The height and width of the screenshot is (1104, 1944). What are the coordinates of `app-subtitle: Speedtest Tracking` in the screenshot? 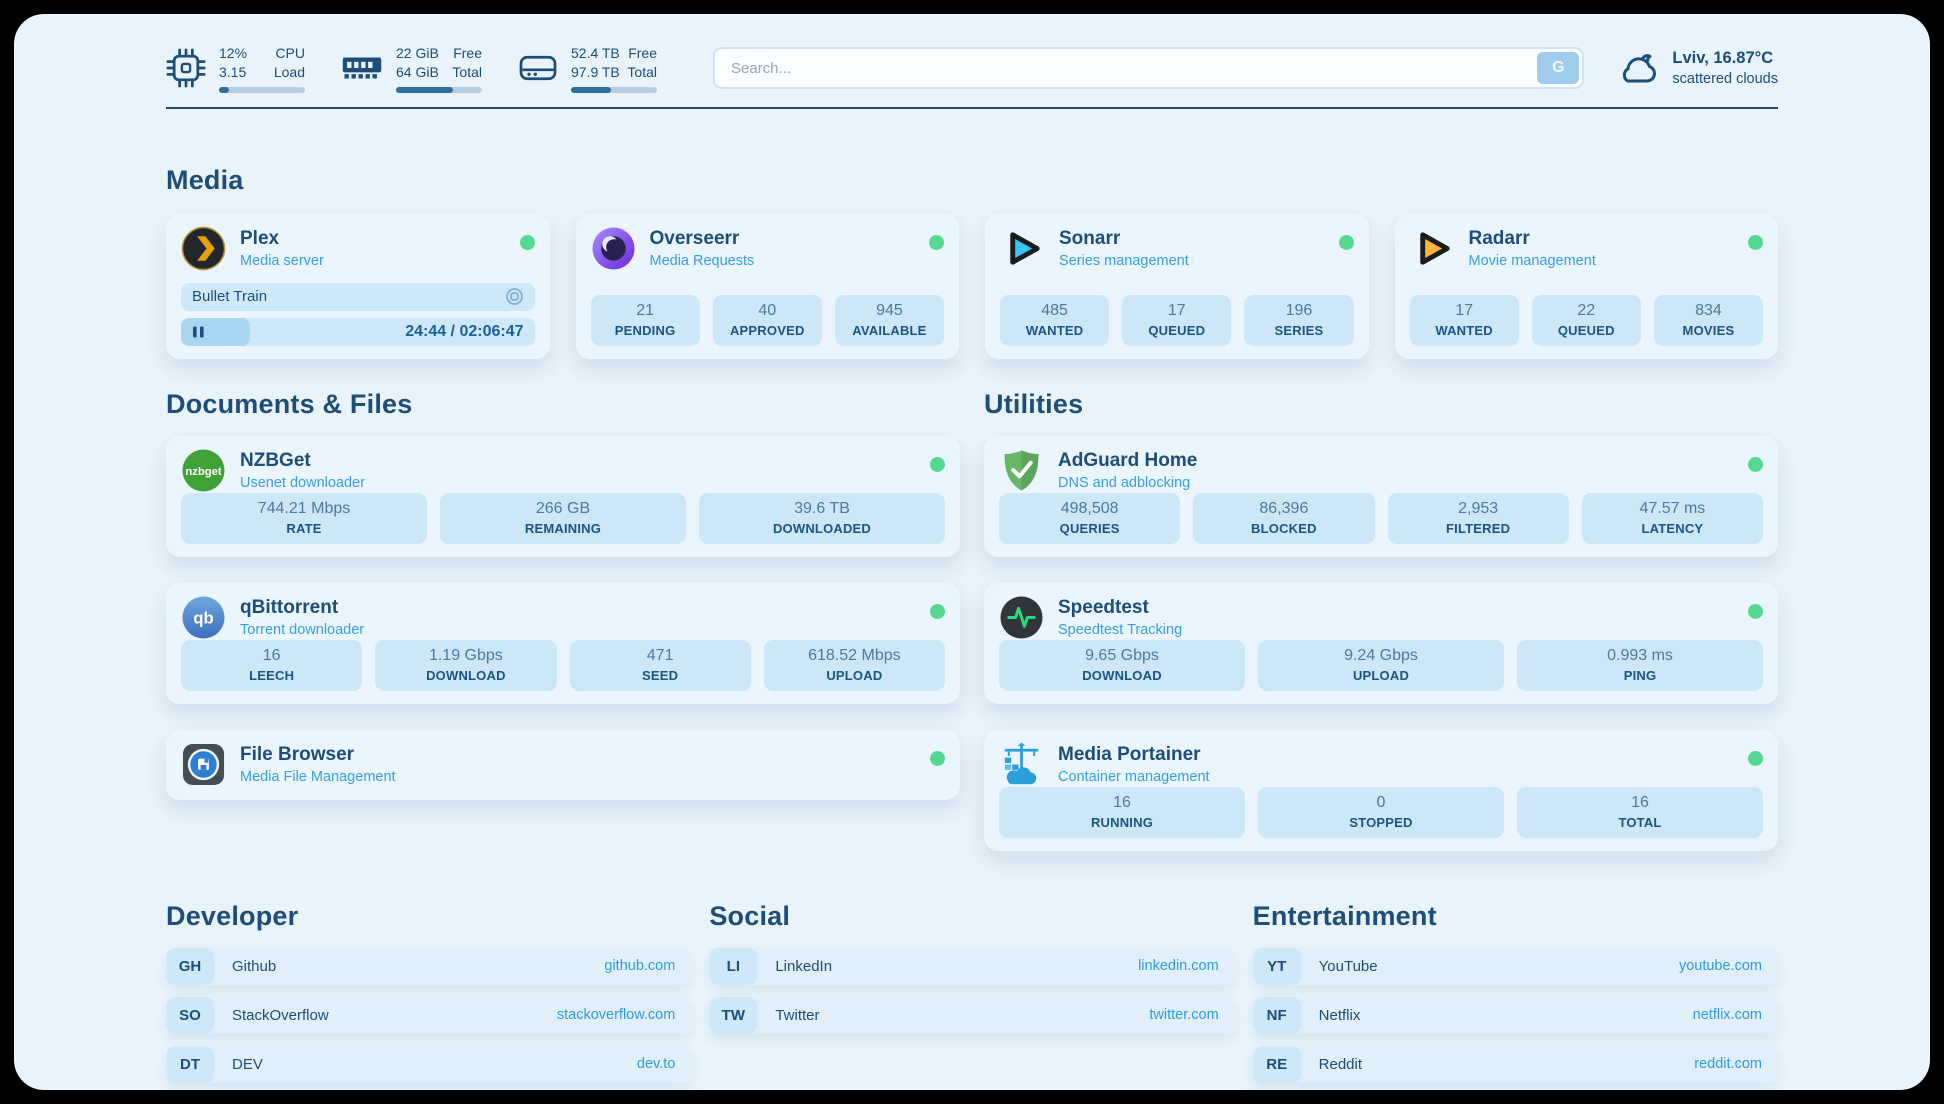 It's located at (1120, 629).